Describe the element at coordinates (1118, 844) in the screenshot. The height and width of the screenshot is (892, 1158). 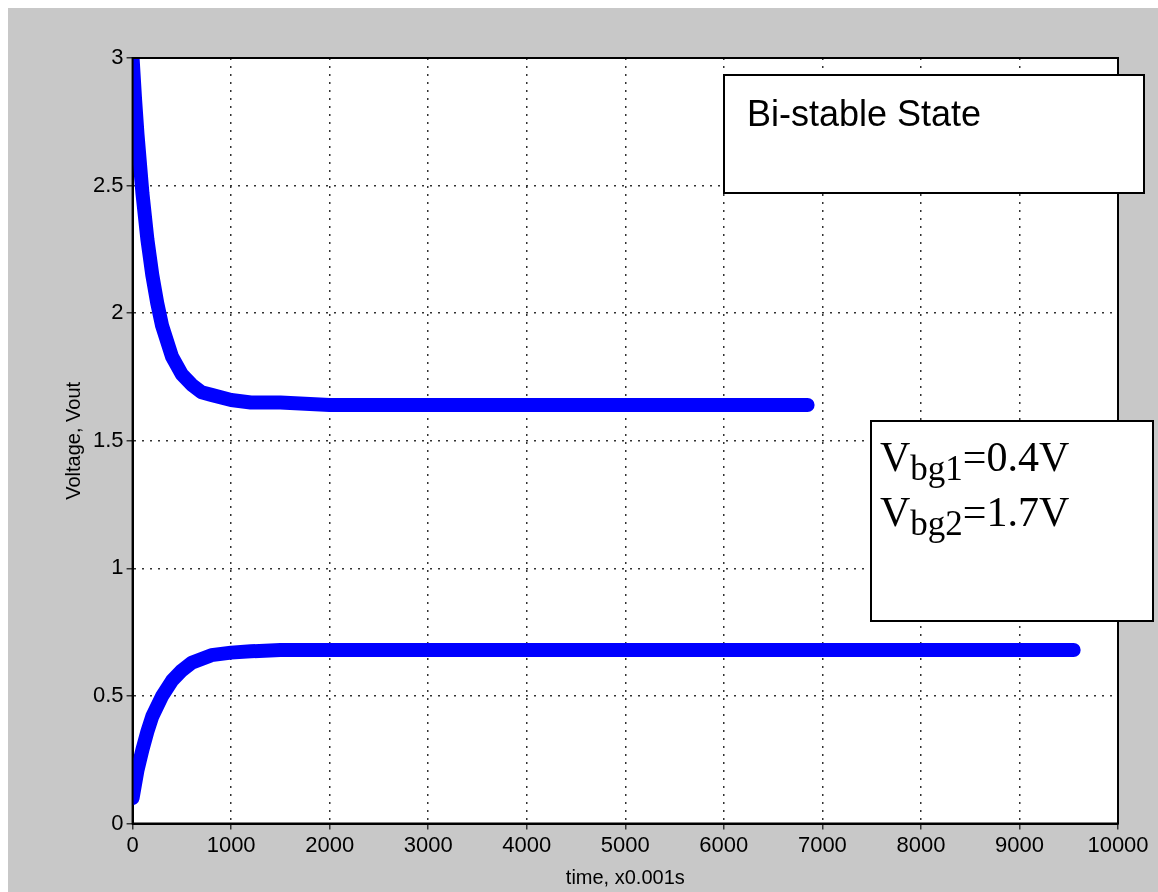
I see `x-tick-label: 10000` at that location.